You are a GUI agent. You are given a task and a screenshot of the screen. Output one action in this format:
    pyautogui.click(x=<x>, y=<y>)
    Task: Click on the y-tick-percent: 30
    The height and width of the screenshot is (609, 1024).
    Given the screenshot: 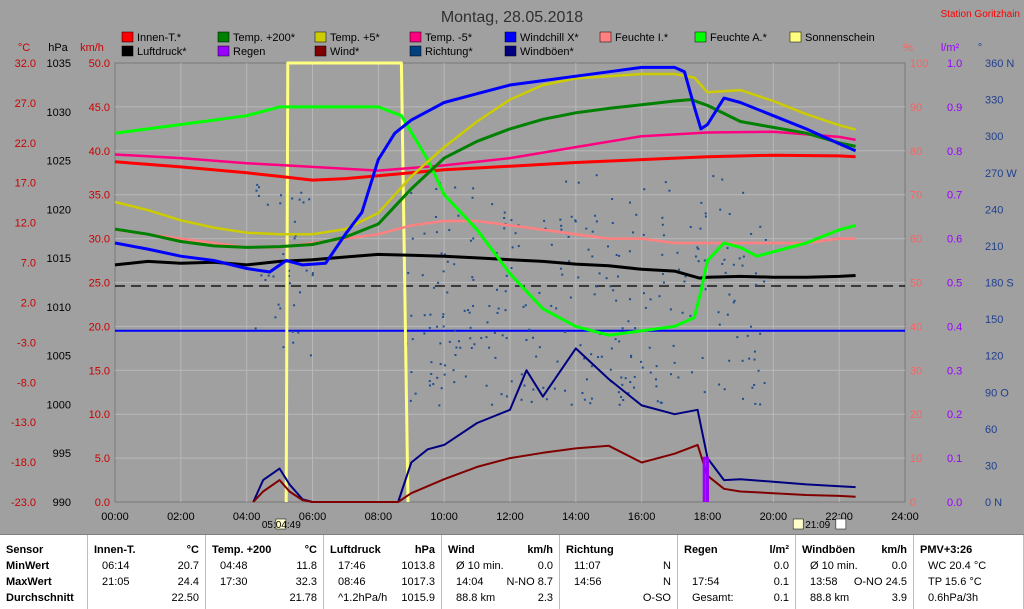 What is the action you would take?
    pyautogui.click(x=916, y=371)
    